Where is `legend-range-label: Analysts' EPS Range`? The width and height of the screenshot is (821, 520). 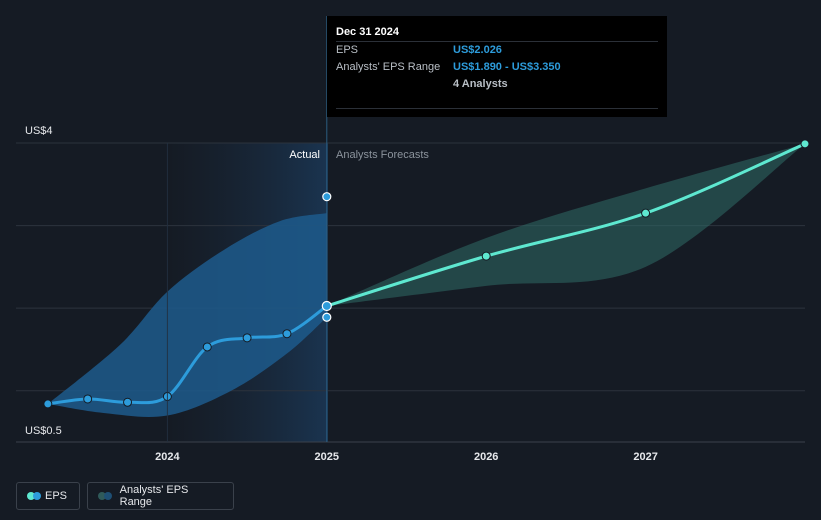
legend-range-label: Analysts' EPS Range is located at coordinates (154, 496).